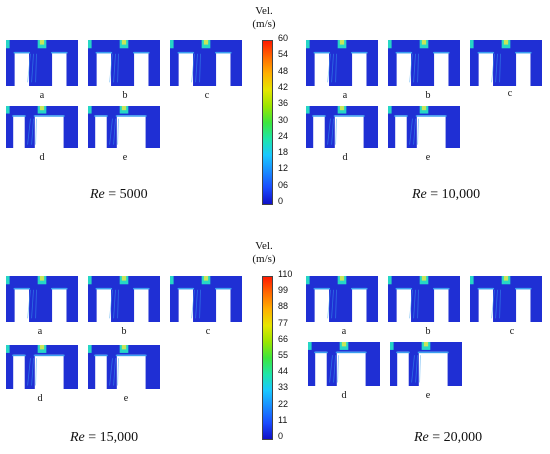 The image size is (550, 454). I want to click on colorbar-tick-label: 22, so click(283, 403).